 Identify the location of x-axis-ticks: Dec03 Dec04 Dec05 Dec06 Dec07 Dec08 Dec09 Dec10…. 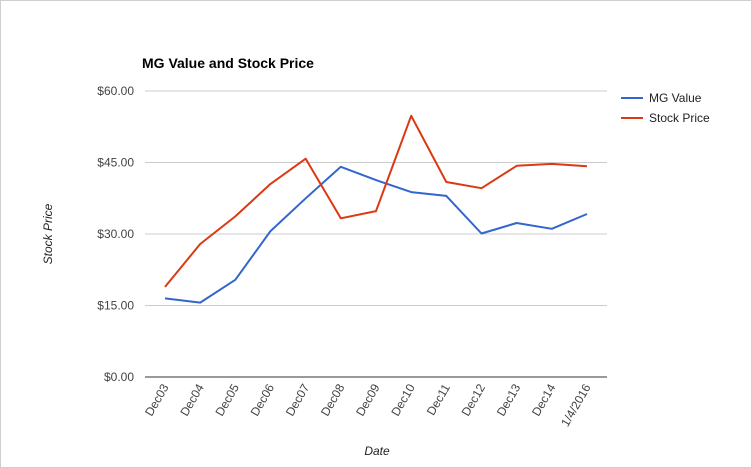
(368, 405).